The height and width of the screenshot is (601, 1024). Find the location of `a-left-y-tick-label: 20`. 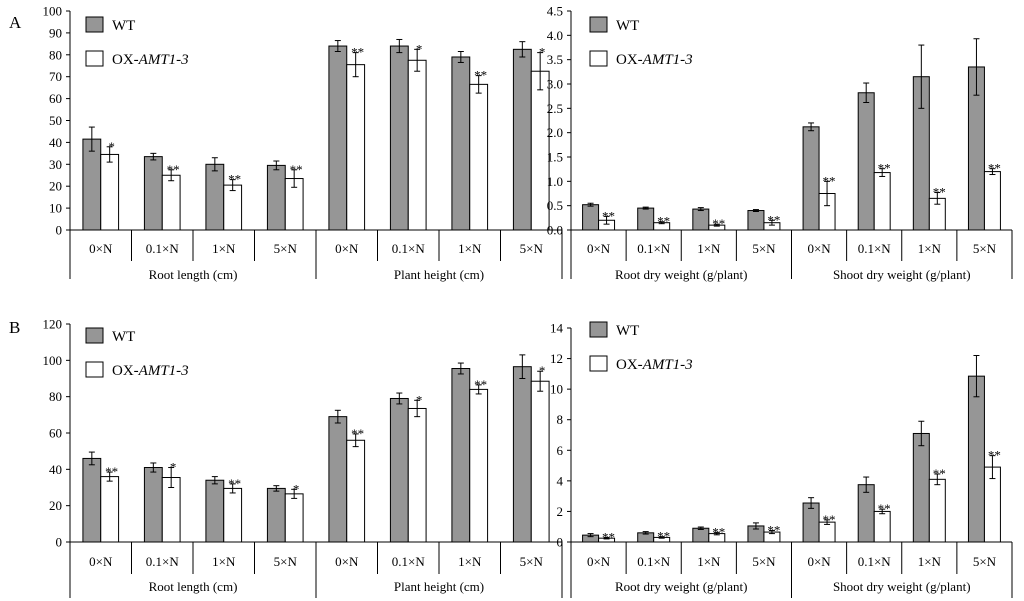

a-left-y-tick-label: 20 is located at coordinates (55, 186).